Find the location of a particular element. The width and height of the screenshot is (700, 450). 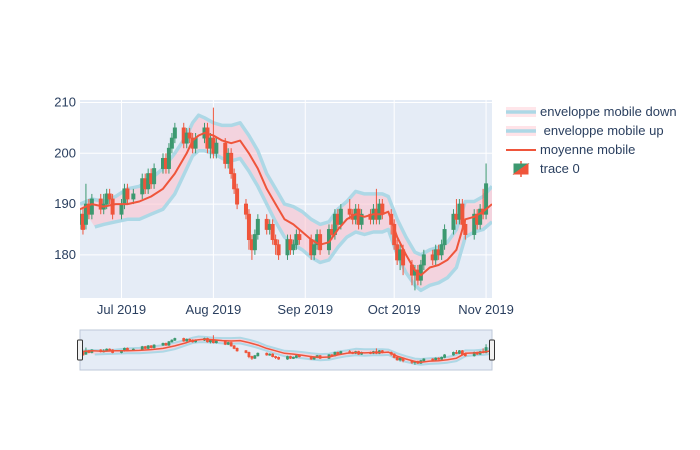

range-slider-marks is located at coordinates (286, 350).